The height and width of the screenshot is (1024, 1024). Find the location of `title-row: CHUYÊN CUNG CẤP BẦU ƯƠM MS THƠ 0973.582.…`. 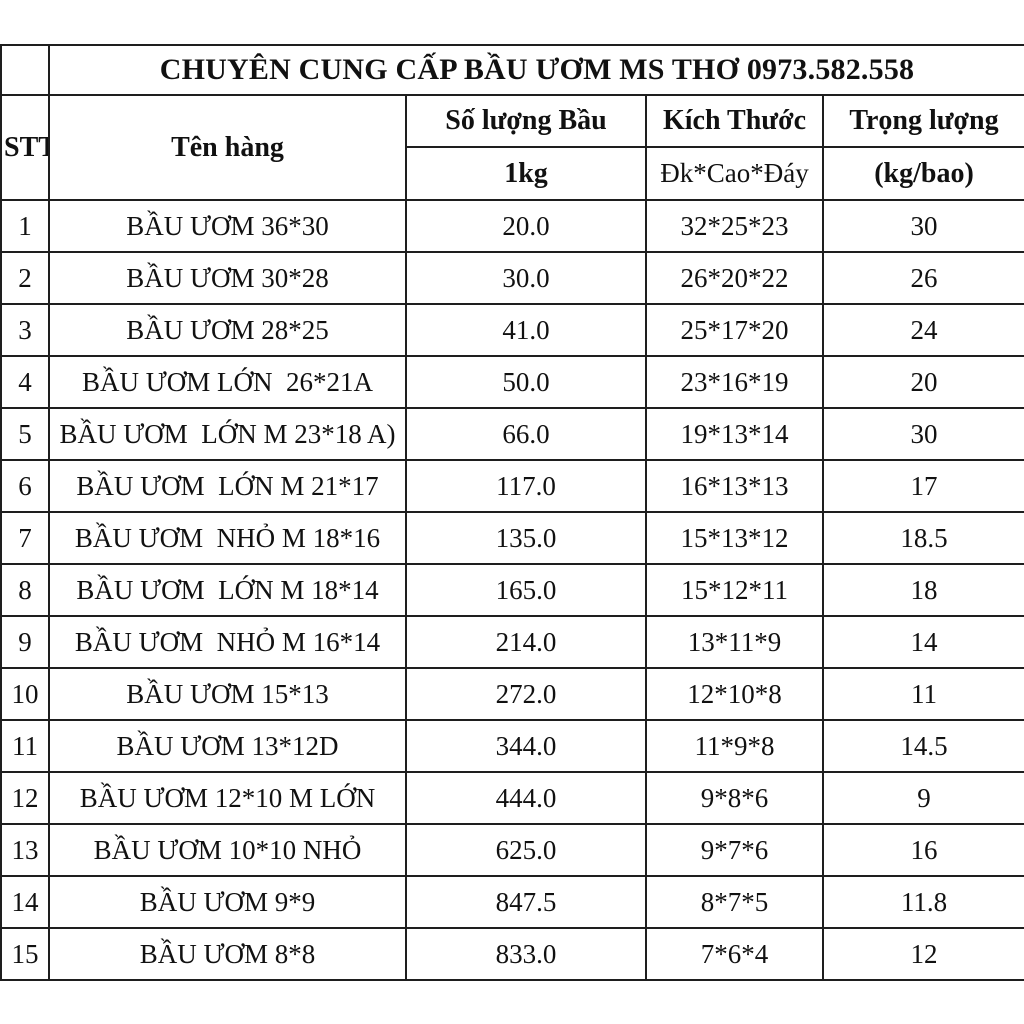

title-row: CHUYÊN CUNG CẤP BẦU ƯƠM MS THƠ 0973.582.… is located at coordinates (512, 70).